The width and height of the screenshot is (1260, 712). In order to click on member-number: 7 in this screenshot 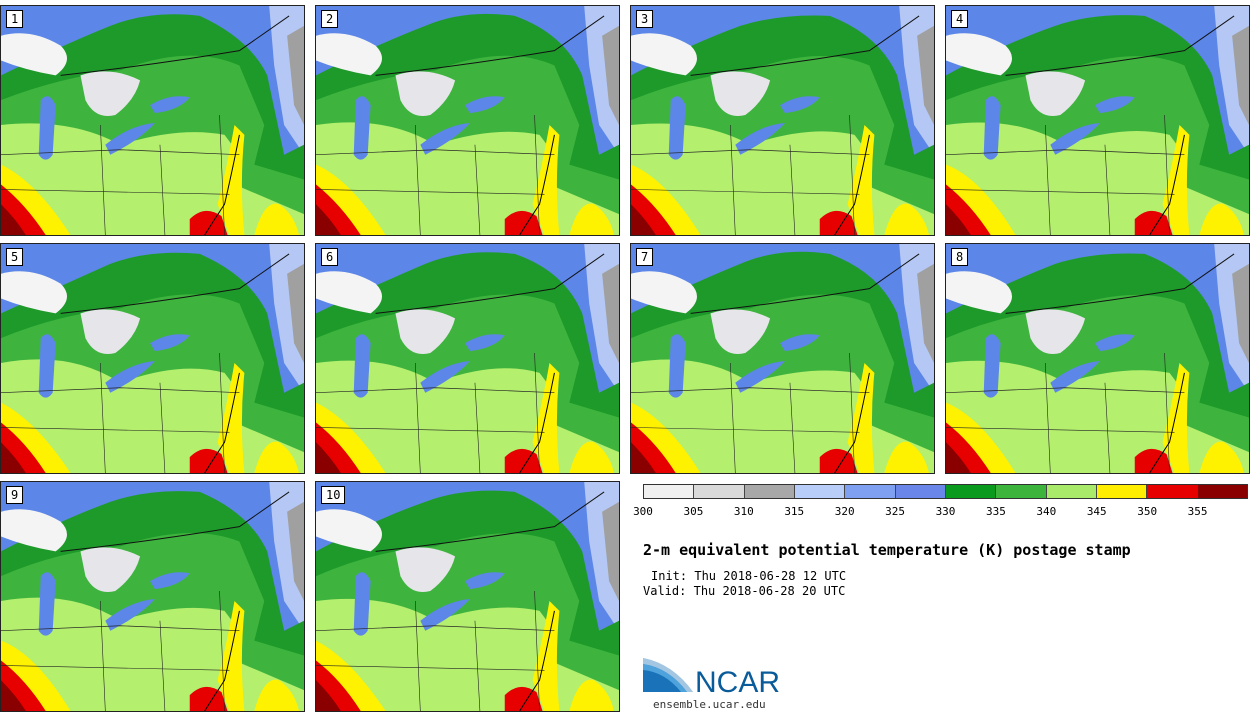, I will do `click(645, 257)`.